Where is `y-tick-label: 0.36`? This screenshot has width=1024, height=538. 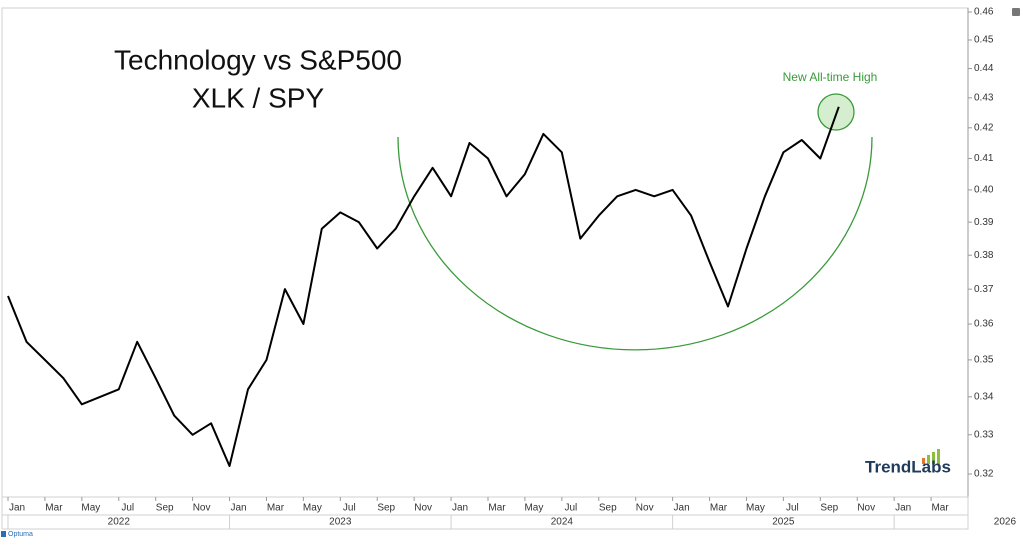 y-tick-label: 0.36 is located at coordinates (984, 324).